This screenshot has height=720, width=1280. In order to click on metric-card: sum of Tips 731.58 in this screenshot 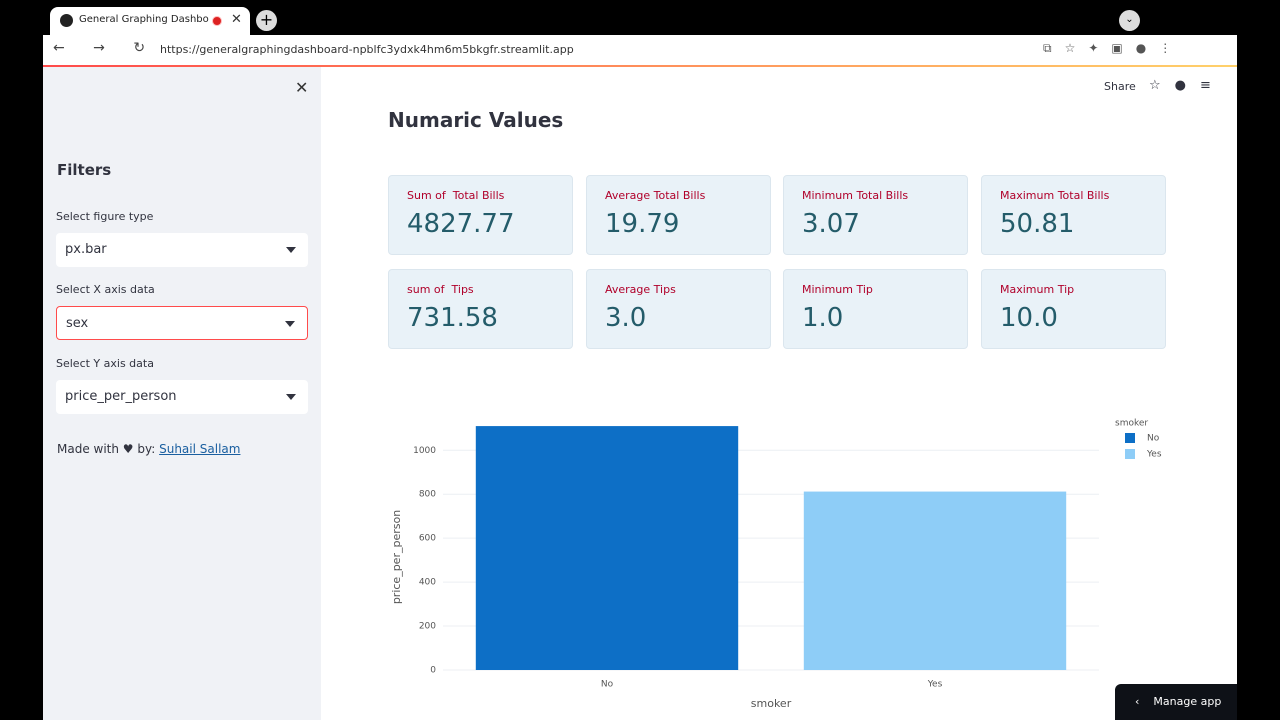, I will do `click(480, 309)`.